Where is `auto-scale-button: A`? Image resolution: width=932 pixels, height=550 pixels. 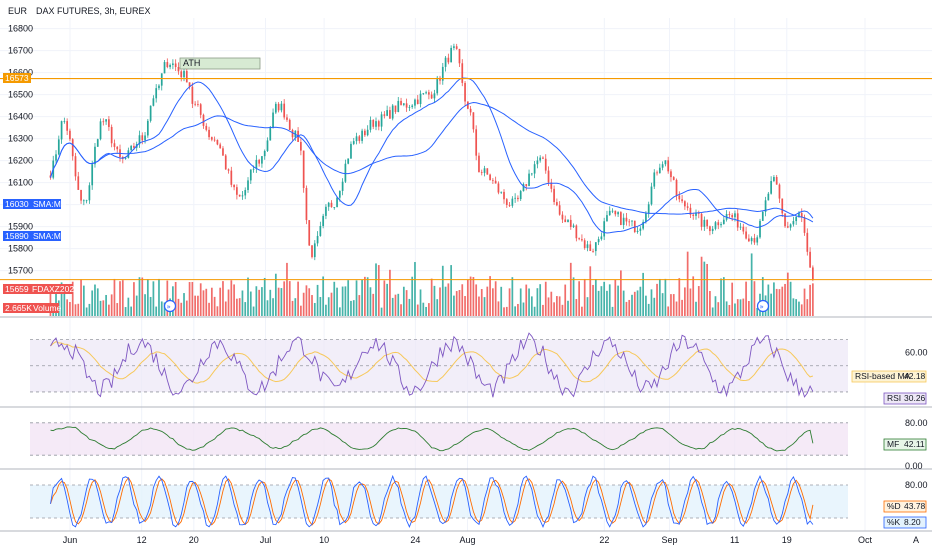
auto-scale-button: A is located at coordinates (916, 540).